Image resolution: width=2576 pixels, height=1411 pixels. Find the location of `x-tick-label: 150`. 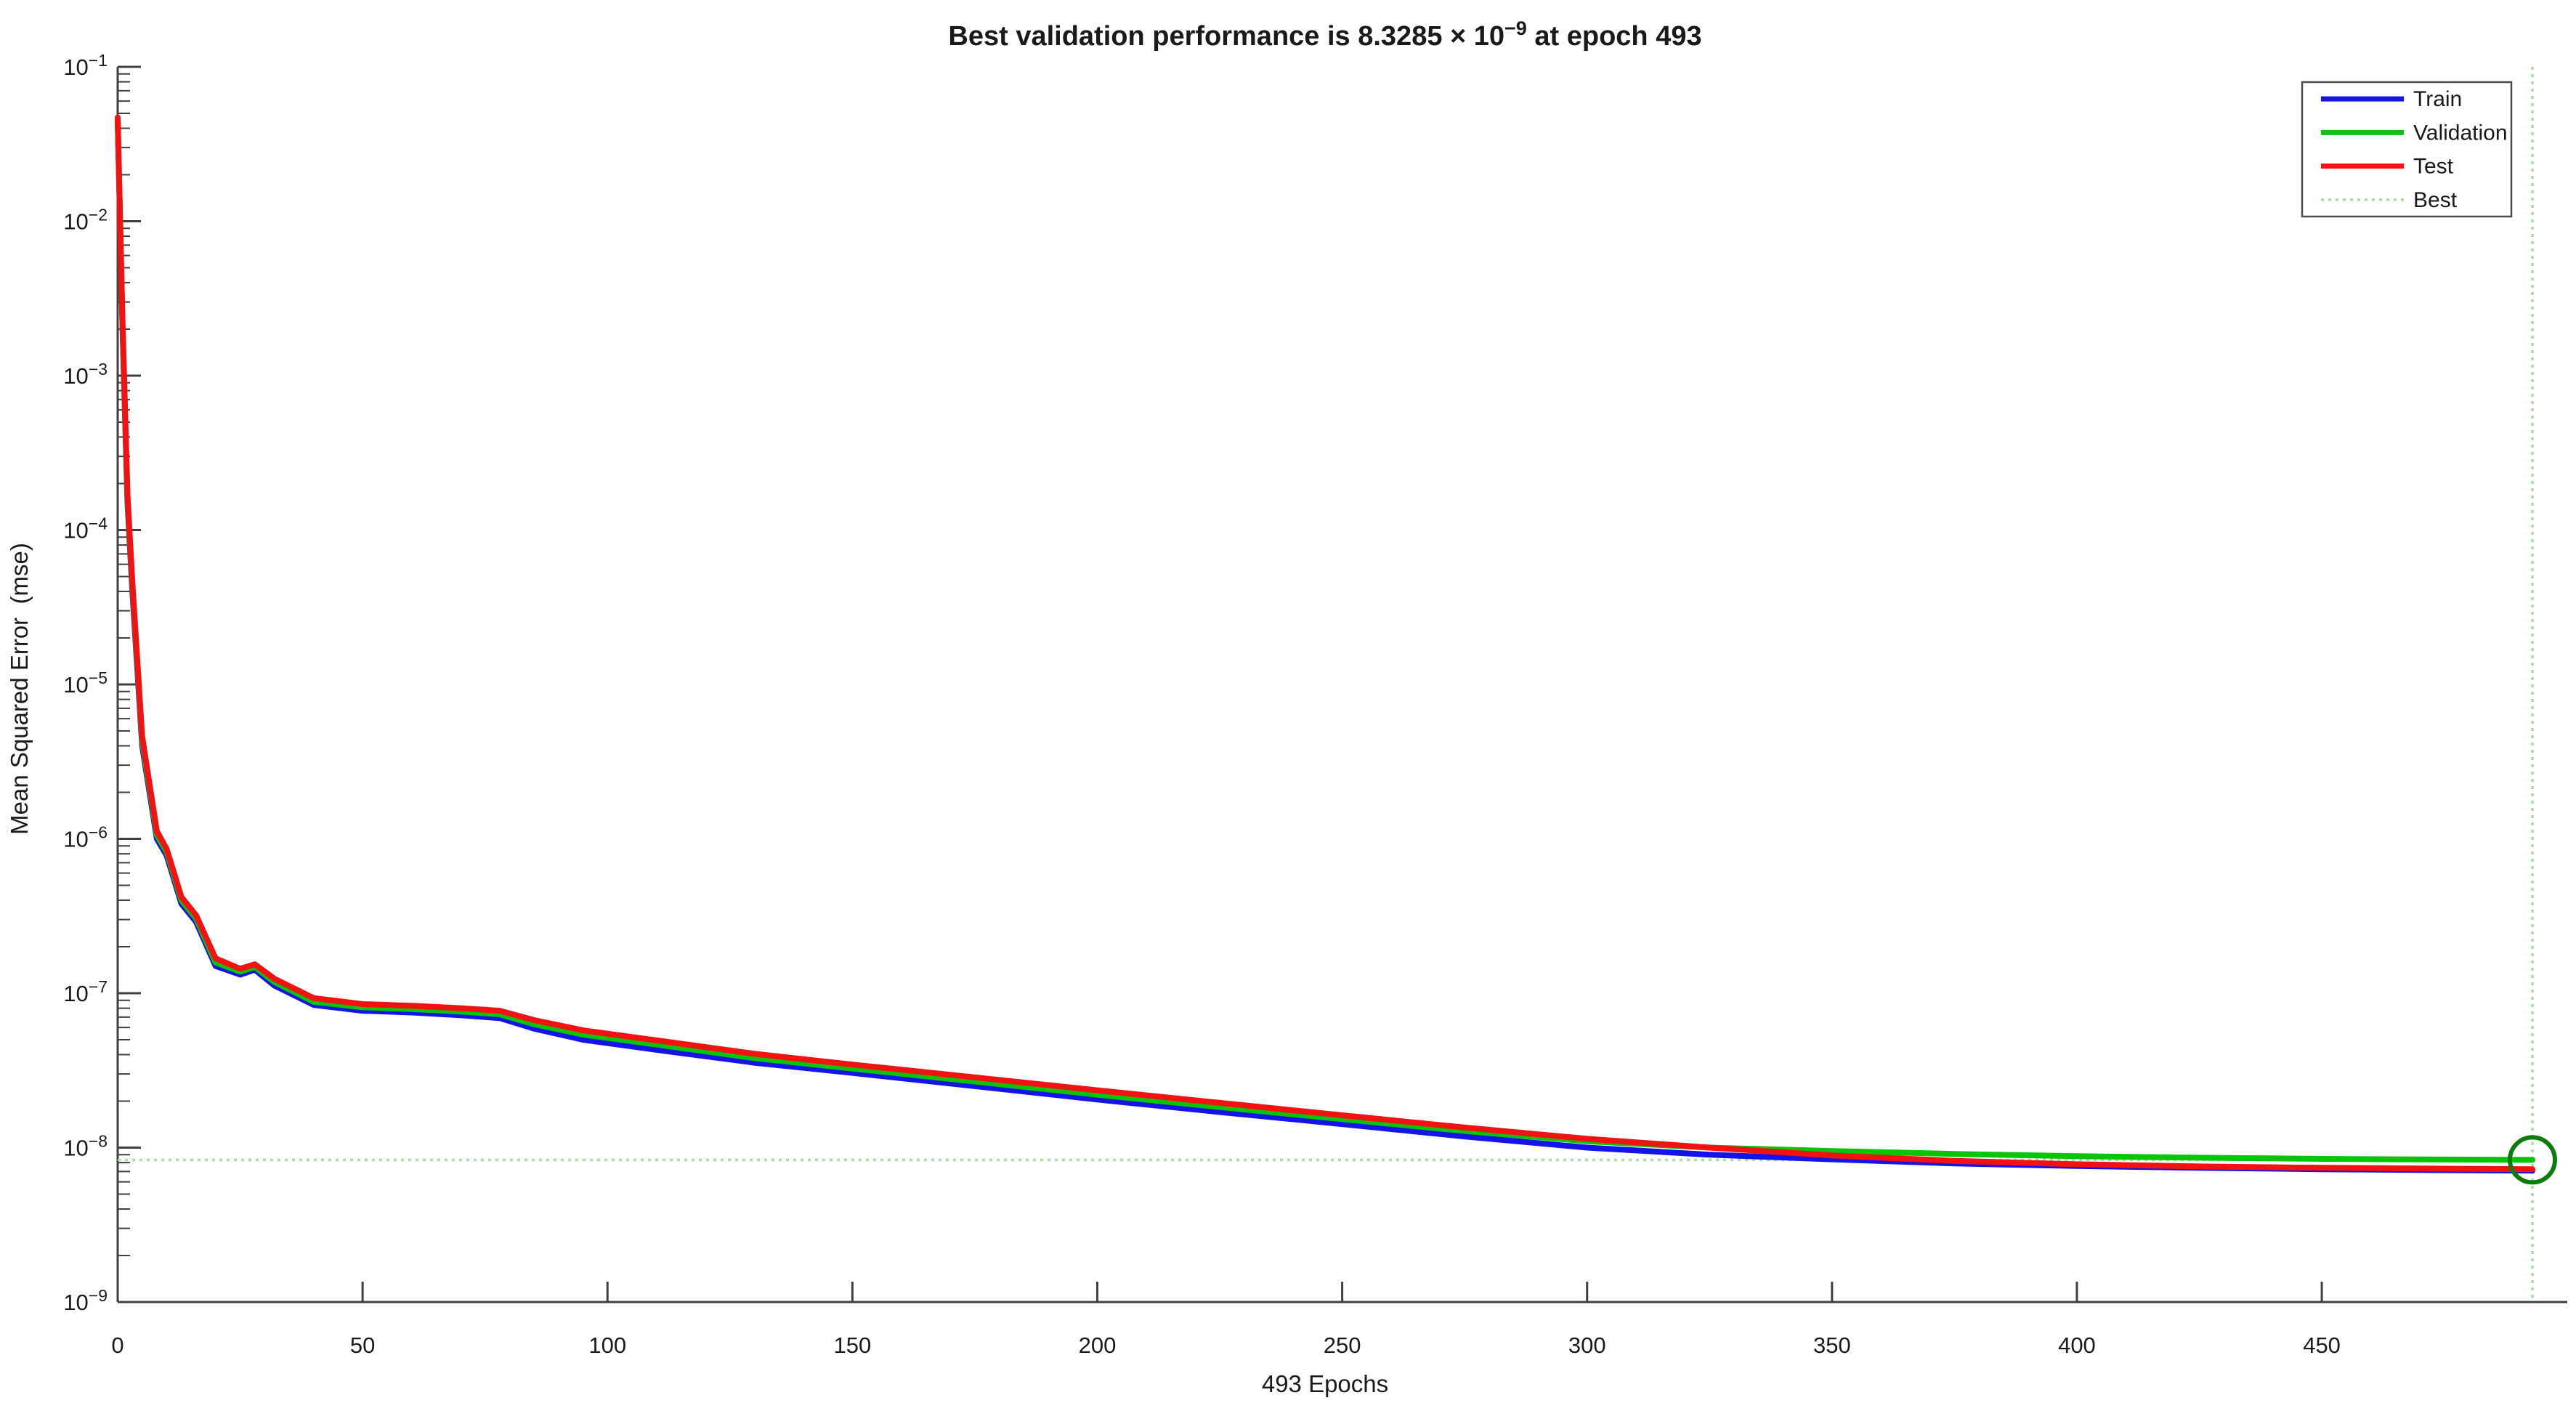

x-tick-label: 150 is located at coordinates (852, 1345).